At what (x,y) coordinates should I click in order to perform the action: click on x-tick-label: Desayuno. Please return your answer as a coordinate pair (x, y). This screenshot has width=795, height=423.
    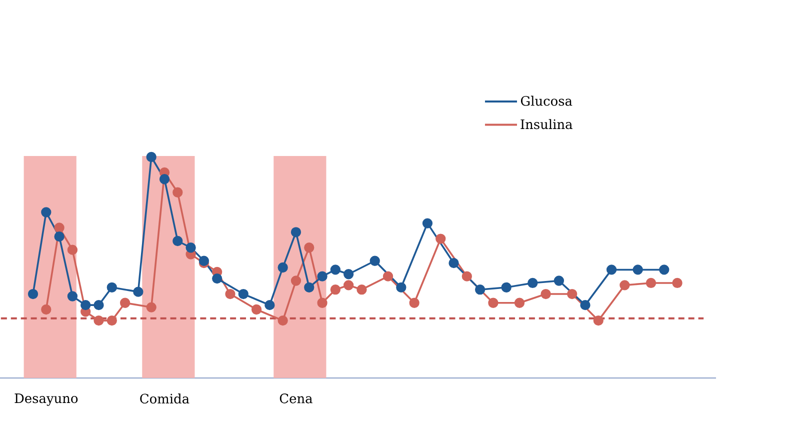
    Looking at the image, I should click on (46, 400).